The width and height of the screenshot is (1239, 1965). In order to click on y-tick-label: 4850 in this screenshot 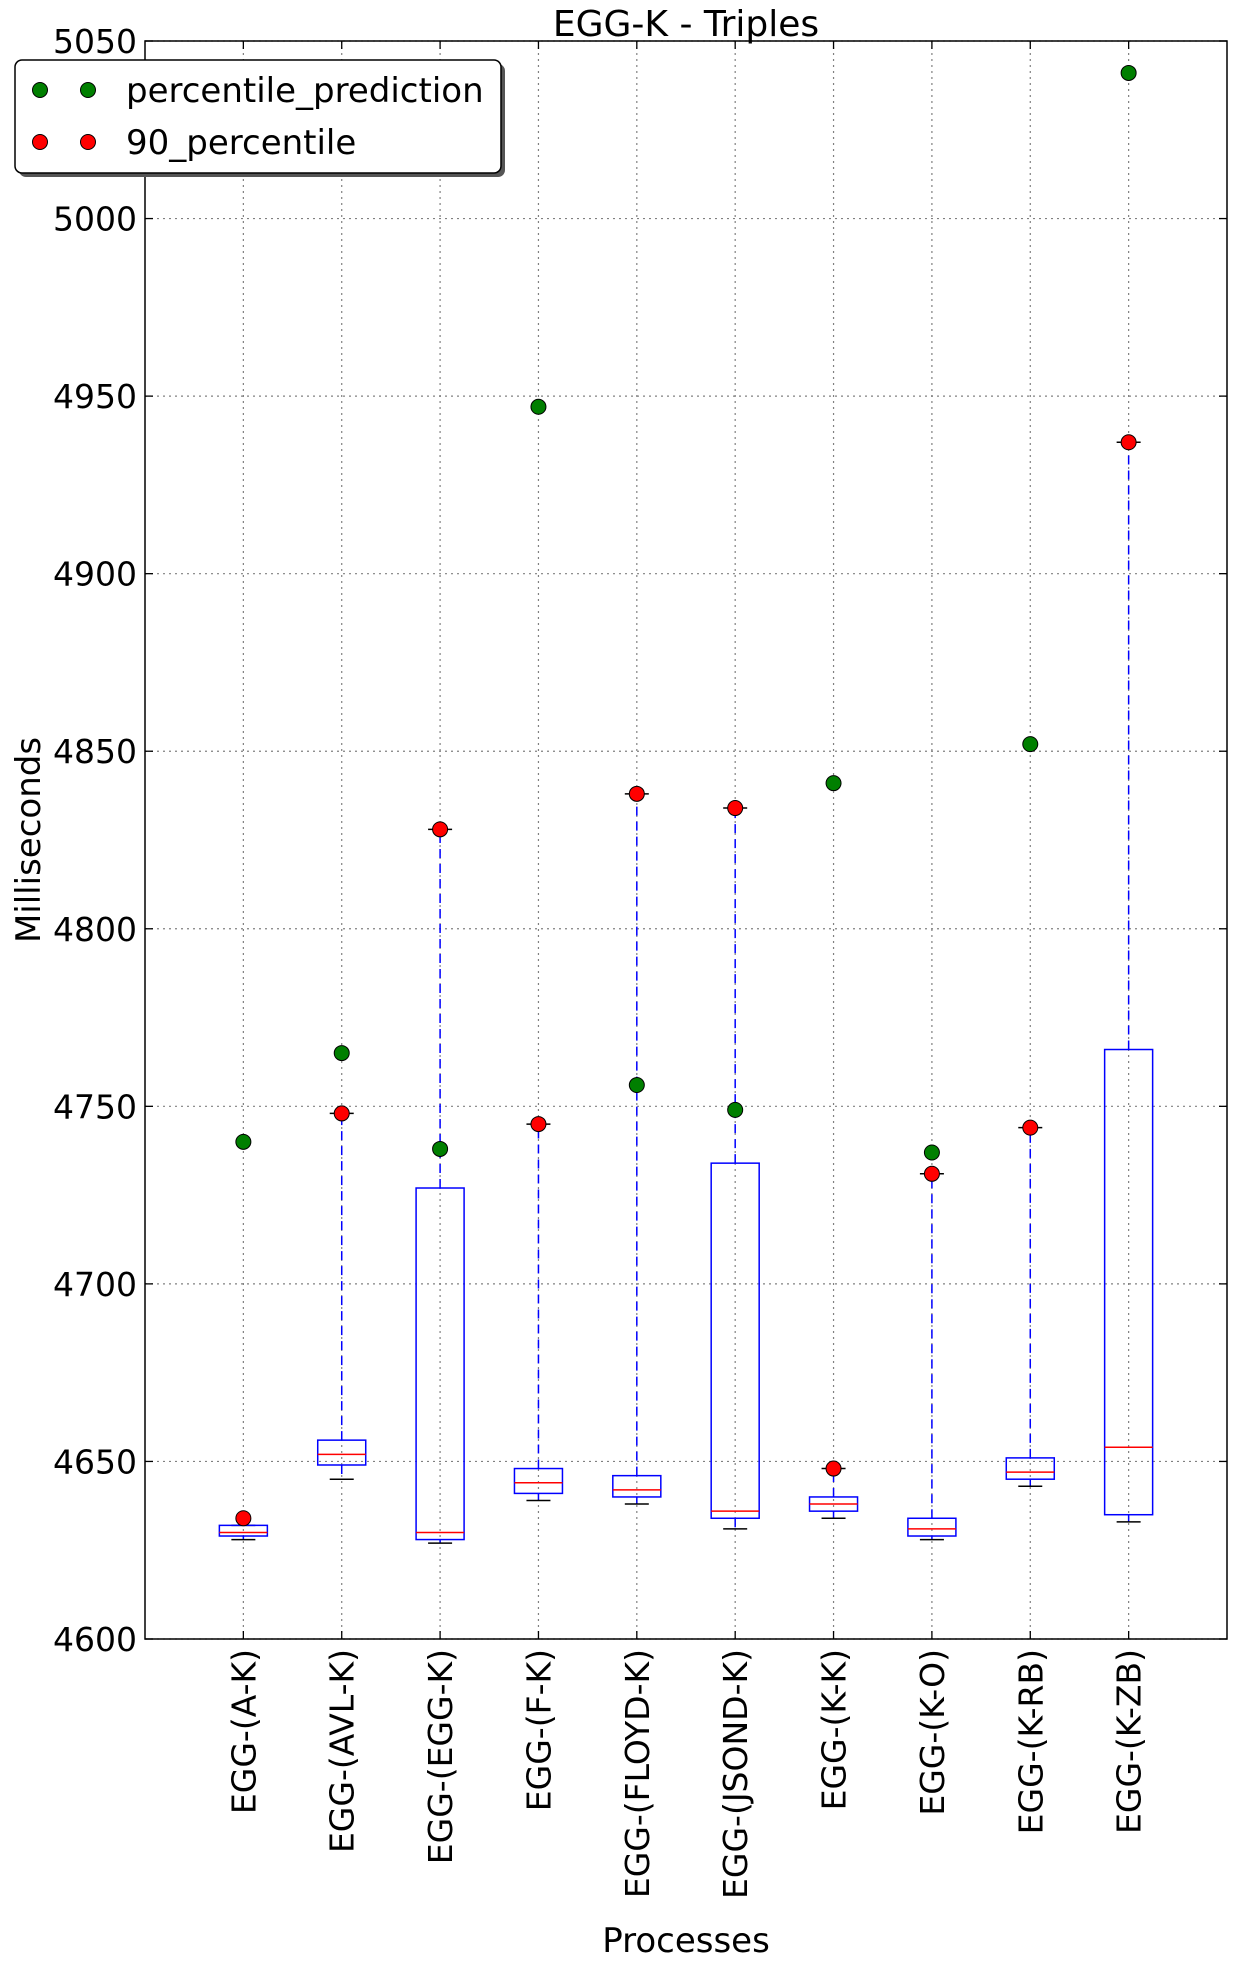, I will do `click(95, 751)`.